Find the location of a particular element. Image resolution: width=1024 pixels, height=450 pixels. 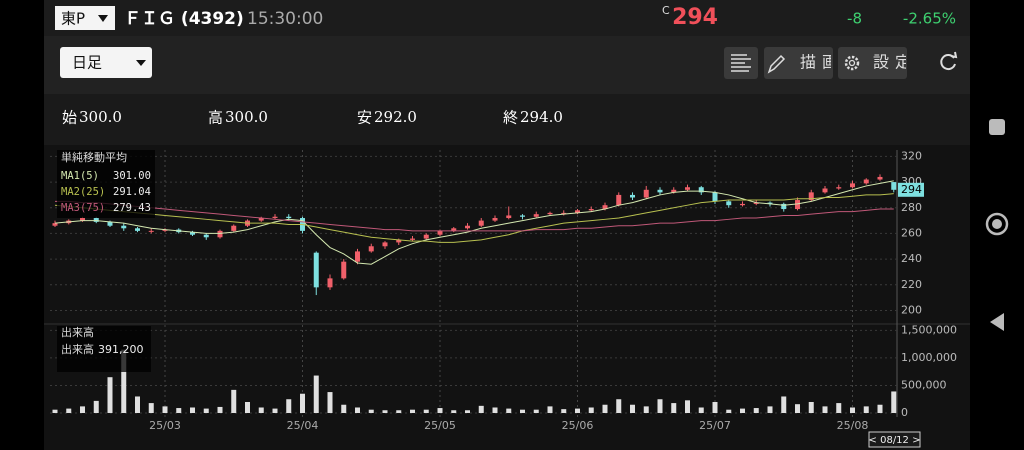

time: 15:30:00 is located at coordinates (285, 19).